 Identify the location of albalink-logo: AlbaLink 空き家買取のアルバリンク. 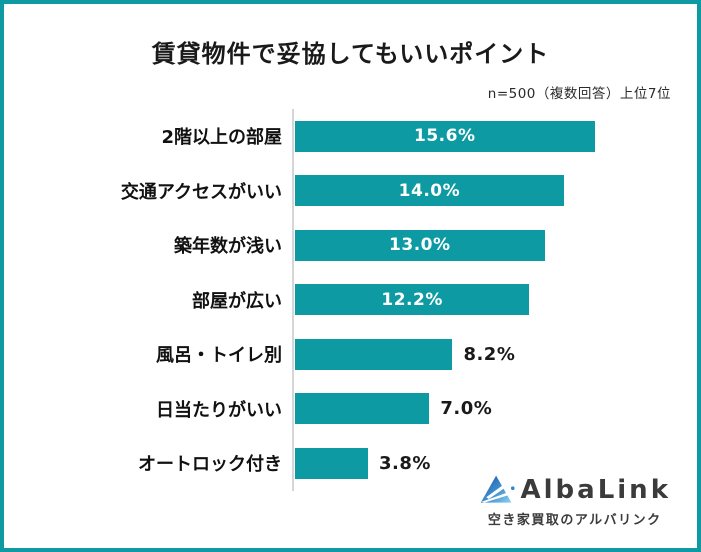
(575, 501).